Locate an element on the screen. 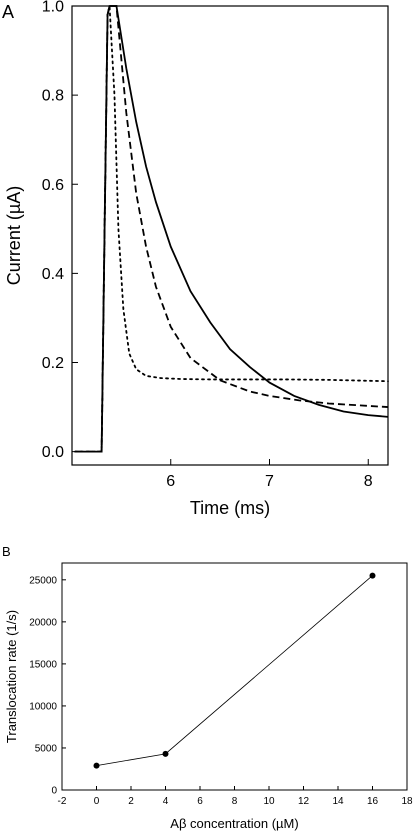 This screenshot has width=416, height=834. x-tick-label: 10 is located at coordinates (269, 801).